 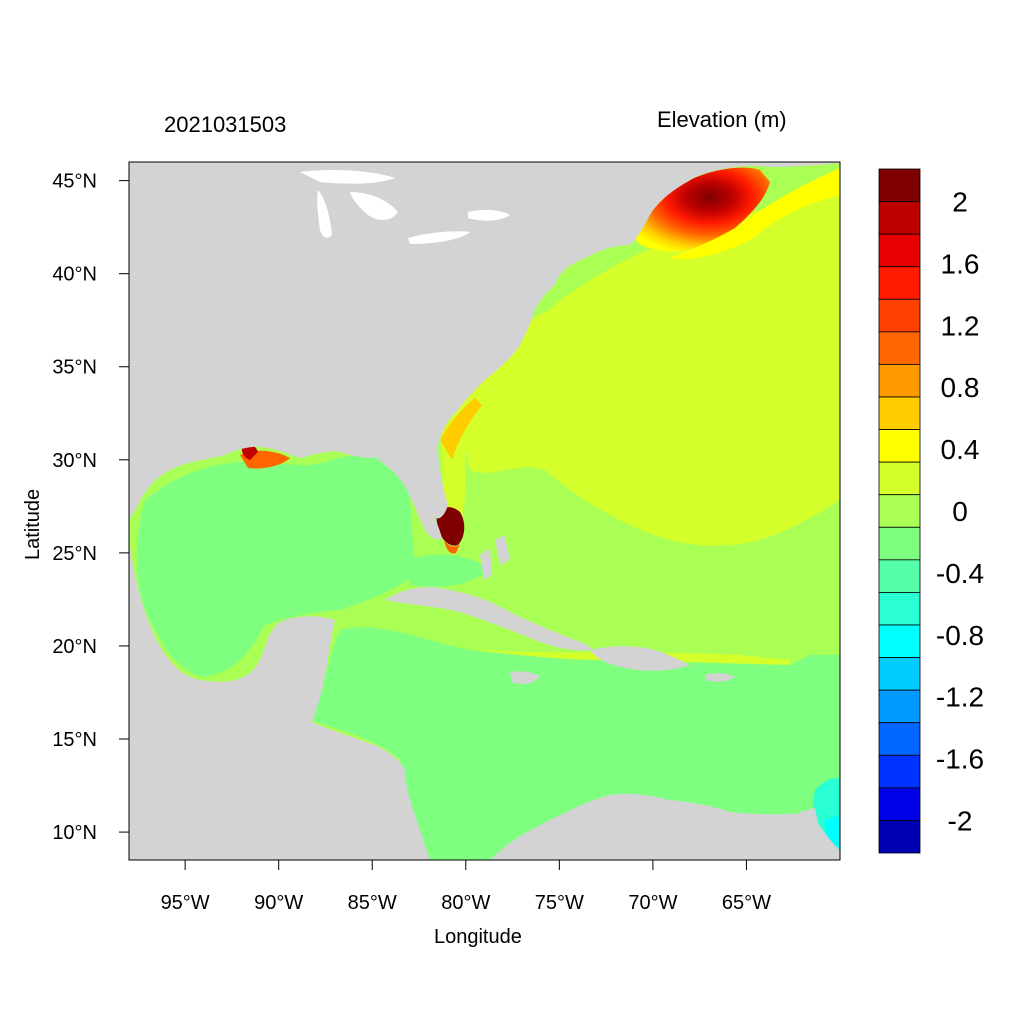 I want to click on shelf-field, so click(x=570, y=380).